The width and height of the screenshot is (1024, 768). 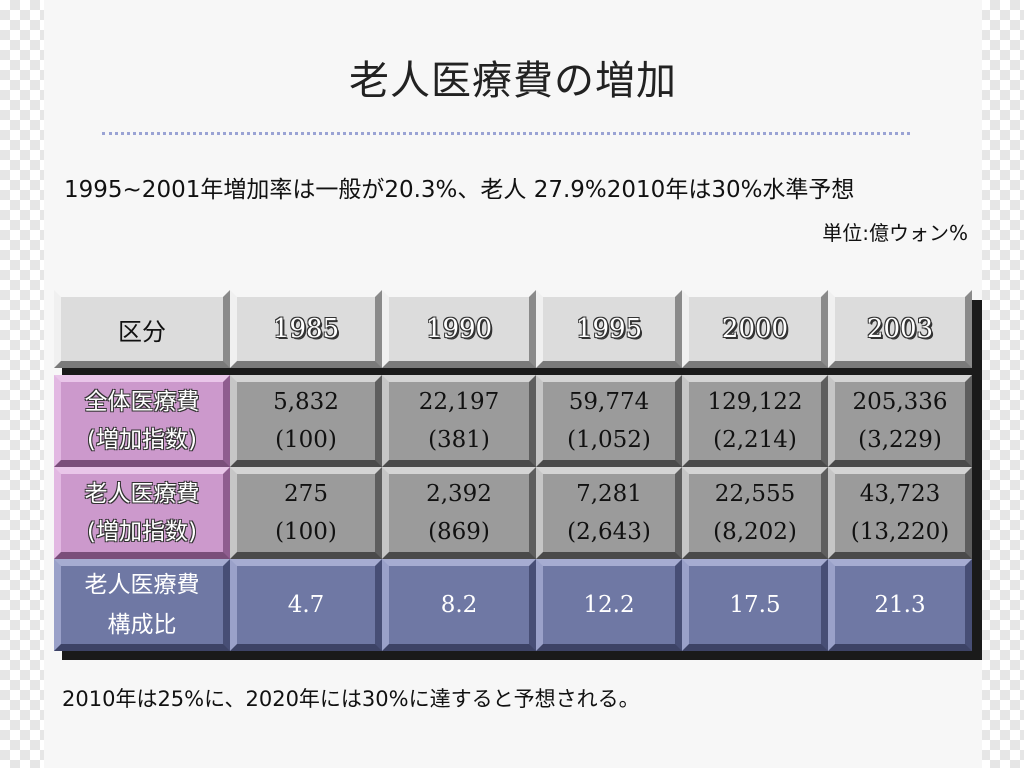 I want to click on header-cell-category: 区分, so click(x=142, y=329).